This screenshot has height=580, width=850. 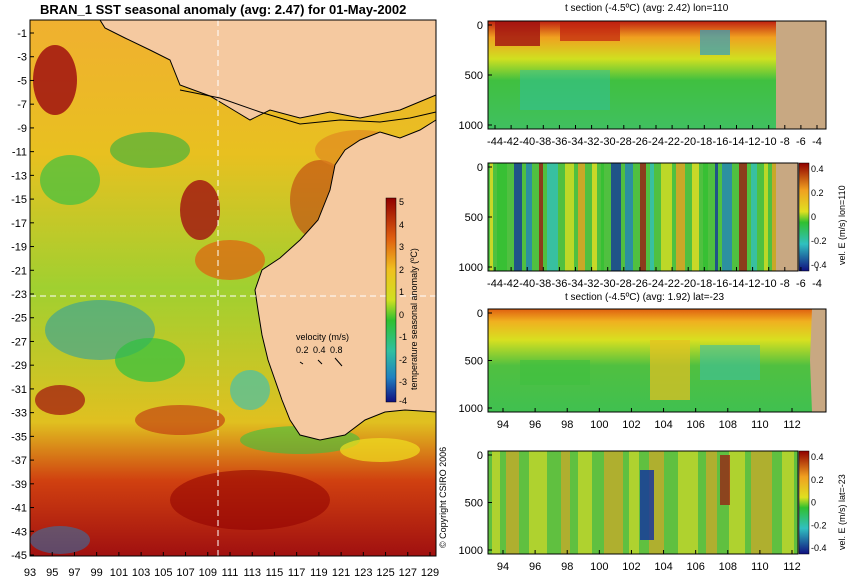 I want to click on lon-tick-label: 129, so click(x=430, y=573).